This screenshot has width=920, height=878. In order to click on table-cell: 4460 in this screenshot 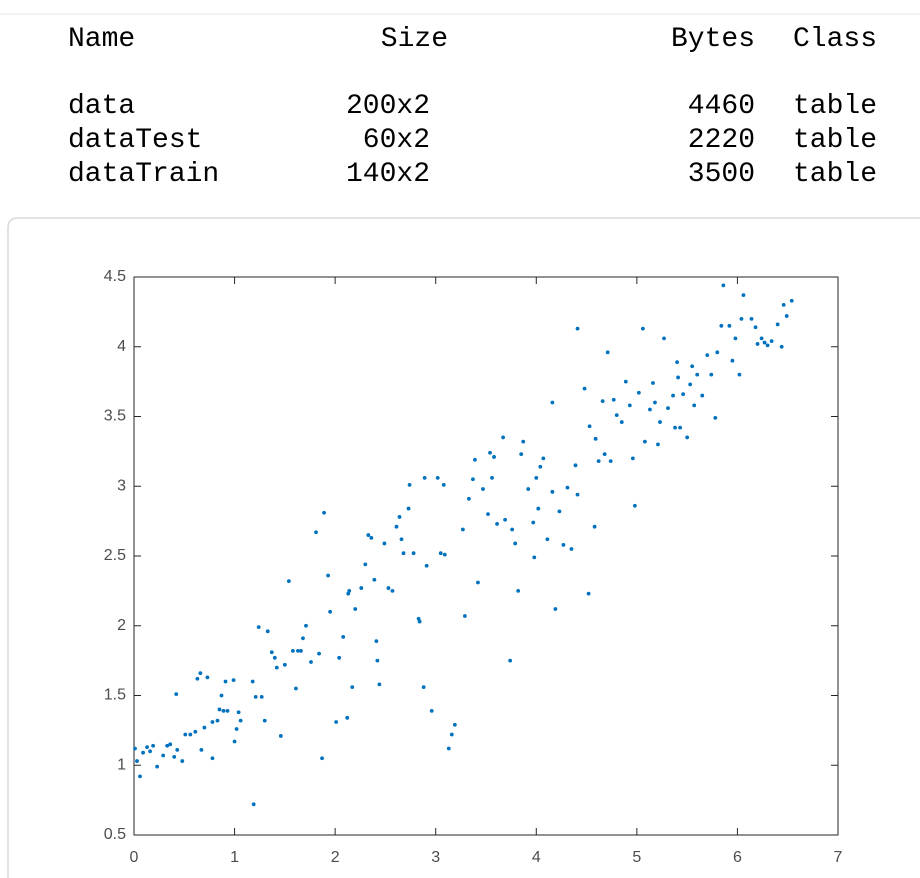, I will do `click(721, 106)`.